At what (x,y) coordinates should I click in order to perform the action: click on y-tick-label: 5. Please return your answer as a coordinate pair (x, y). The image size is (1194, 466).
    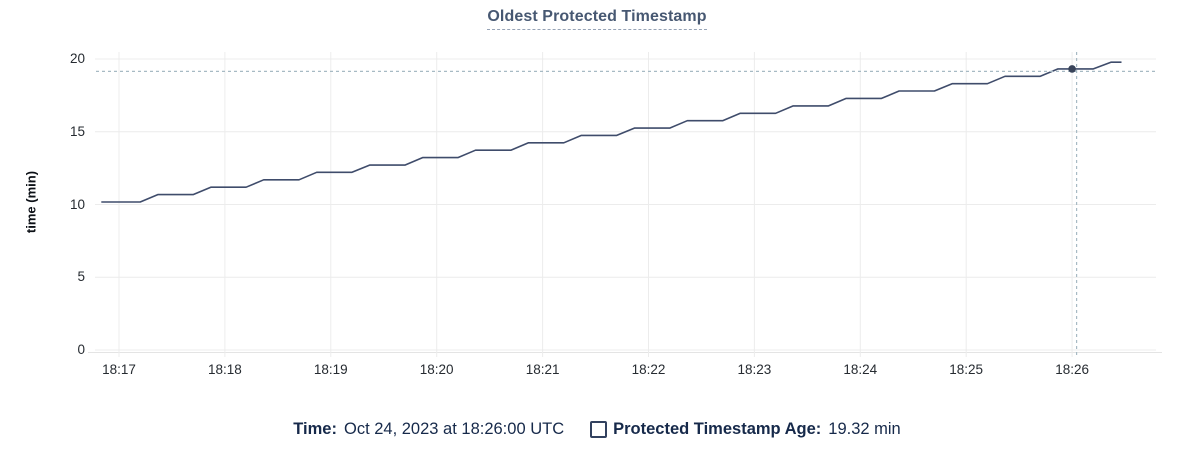
    Looking at the image, I should click on (81, 277).